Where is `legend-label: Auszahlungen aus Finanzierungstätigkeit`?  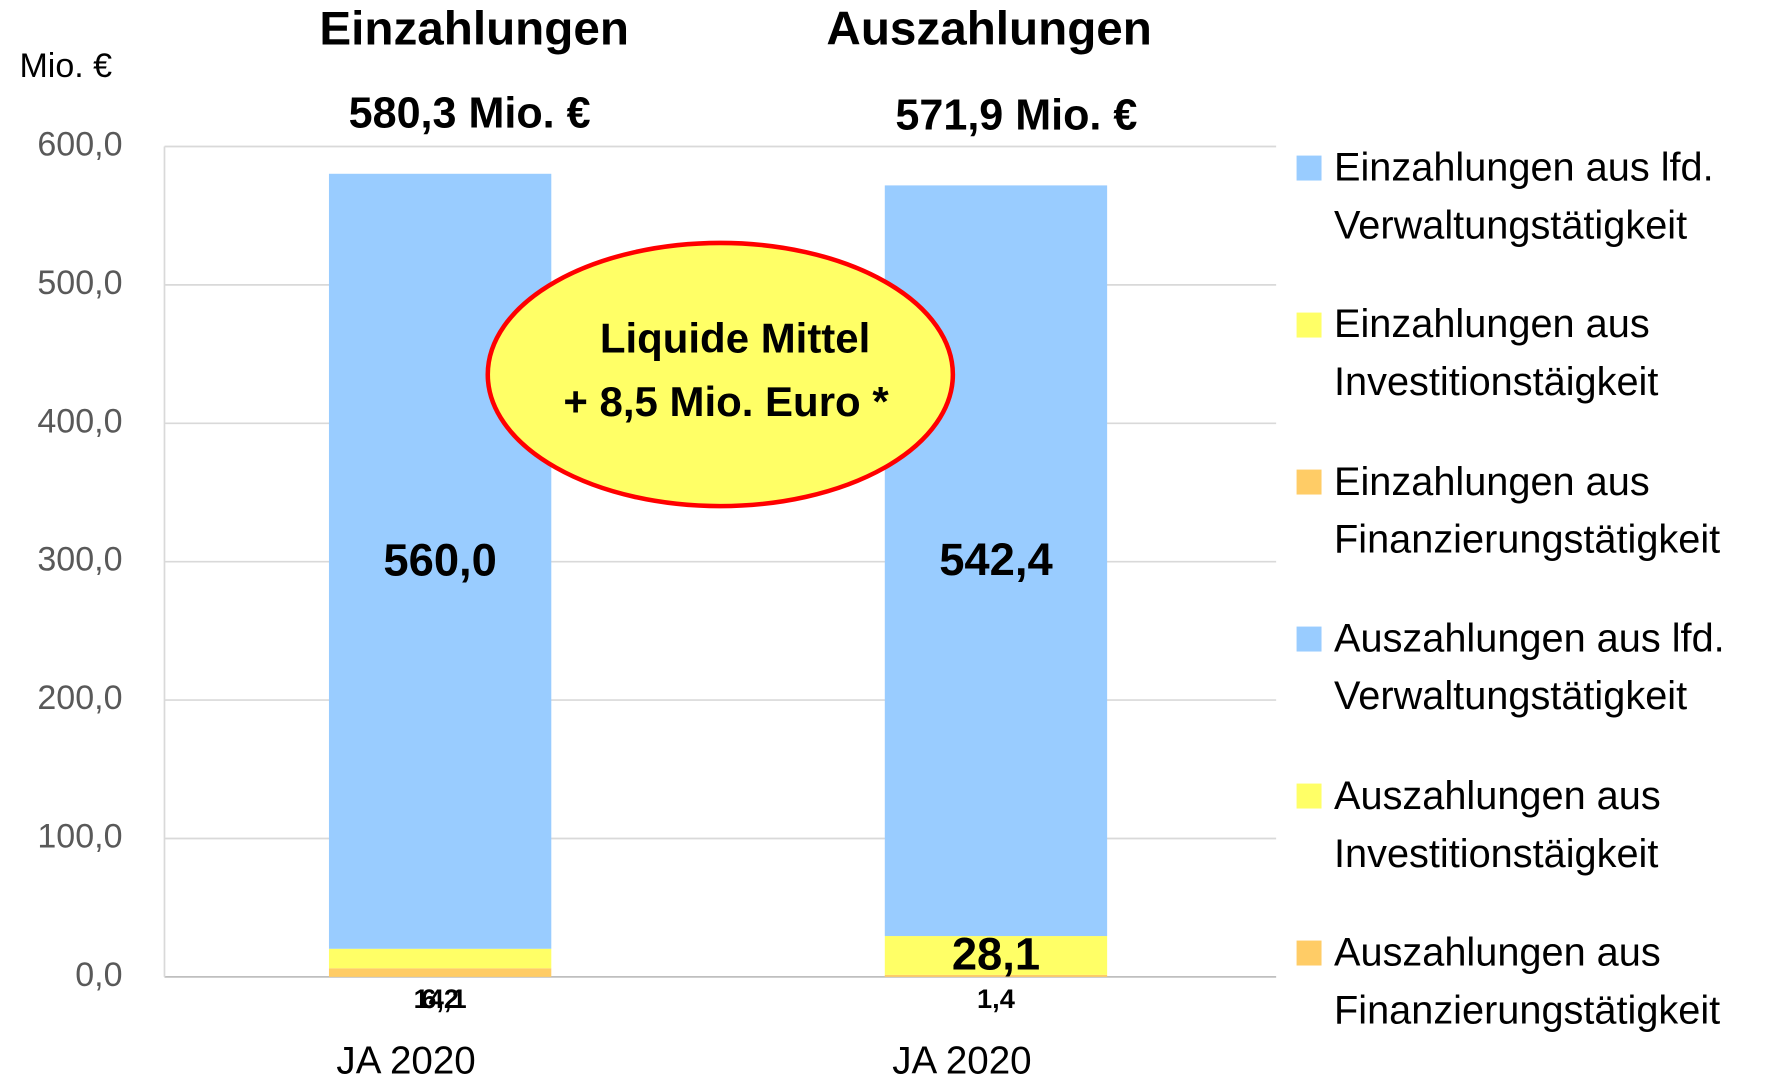 legend-label: Auszahlungen aus Finanzierungstätigkeit is located at coordinates (1527, 981).